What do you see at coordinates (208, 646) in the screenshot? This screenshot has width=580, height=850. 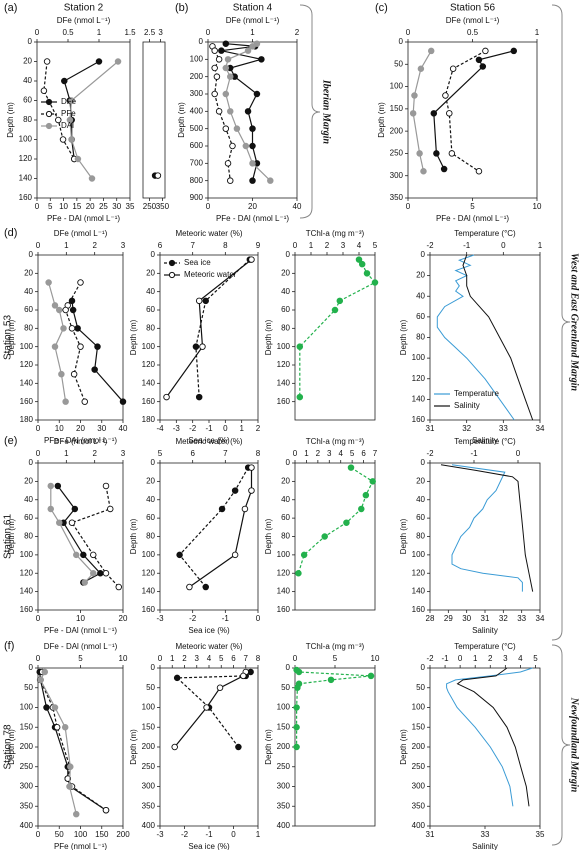 I see `x-axis-title: Meteoric water (%)` at bounding box center [208, 646].